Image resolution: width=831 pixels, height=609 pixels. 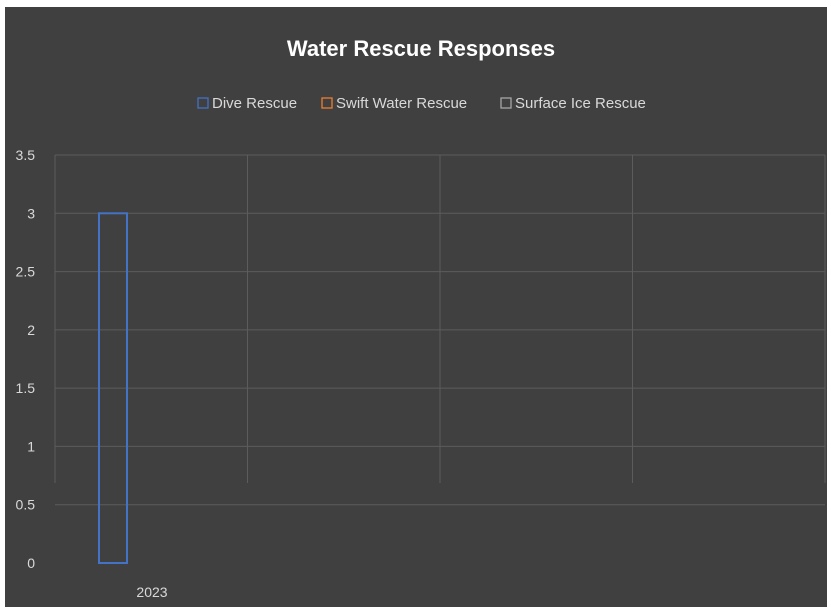 What do you see at coordinates (31, 330) in the screenshot?
I see `y-tick-label: 2` at bounding box center [31, 330].